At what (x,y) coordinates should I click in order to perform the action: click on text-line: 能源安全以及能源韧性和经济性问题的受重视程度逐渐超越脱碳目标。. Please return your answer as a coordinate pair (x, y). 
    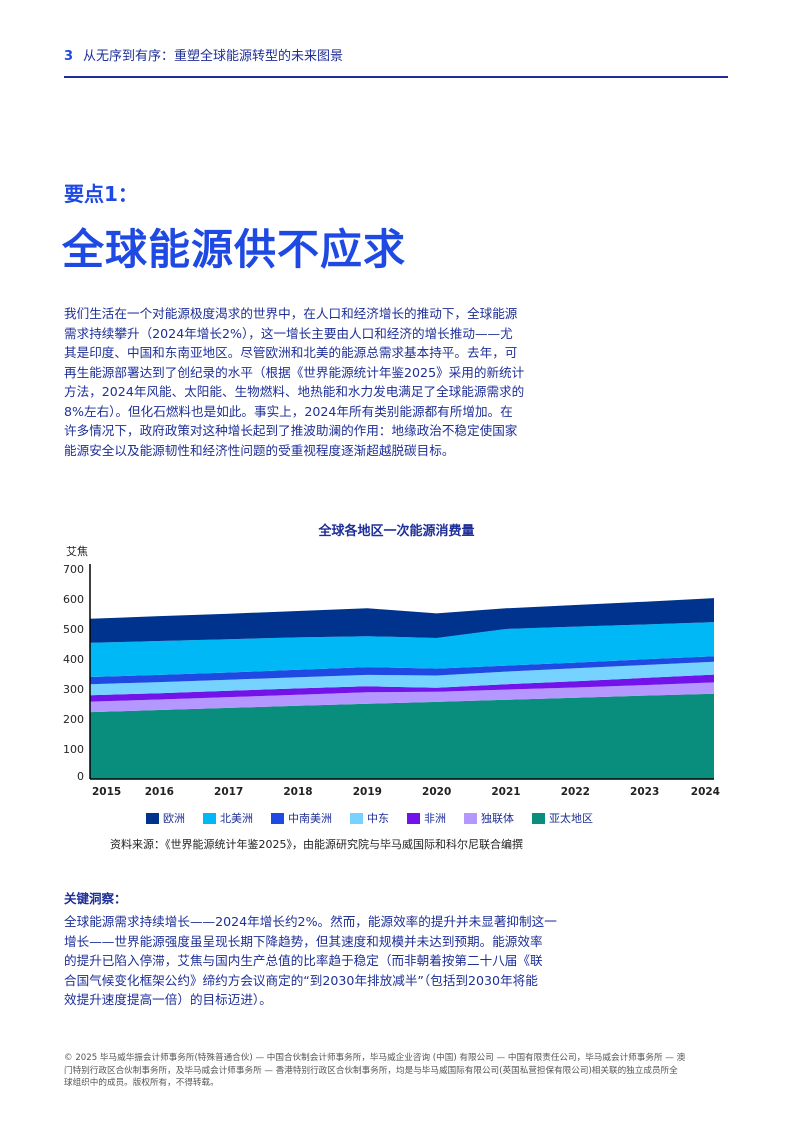
    Looking at the image, I should click on (259, 450).